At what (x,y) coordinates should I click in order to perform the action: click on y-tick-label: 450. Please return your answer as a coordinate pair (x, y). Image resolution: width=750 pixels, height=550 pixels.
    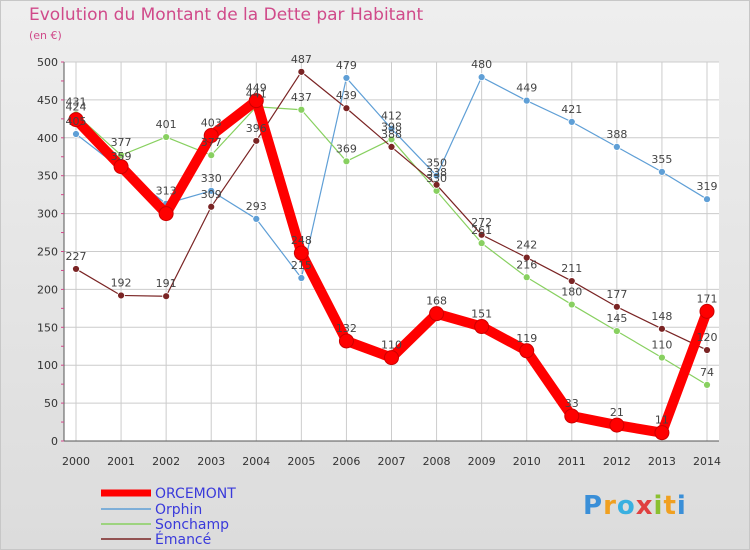
    Looking at the image, I should click on (47, 100).